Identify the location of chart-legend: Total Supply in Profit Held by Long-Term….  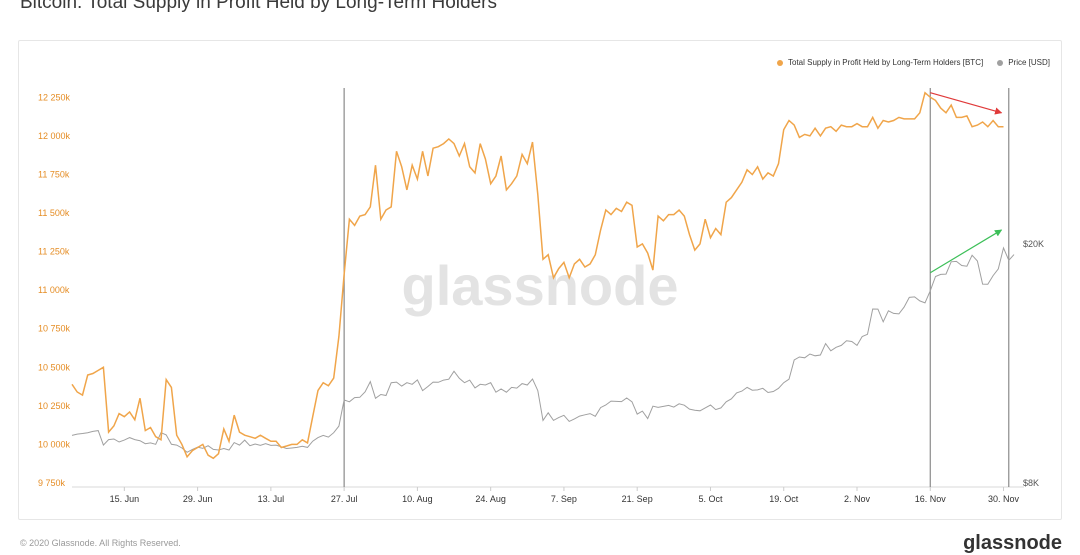
(913, 62).